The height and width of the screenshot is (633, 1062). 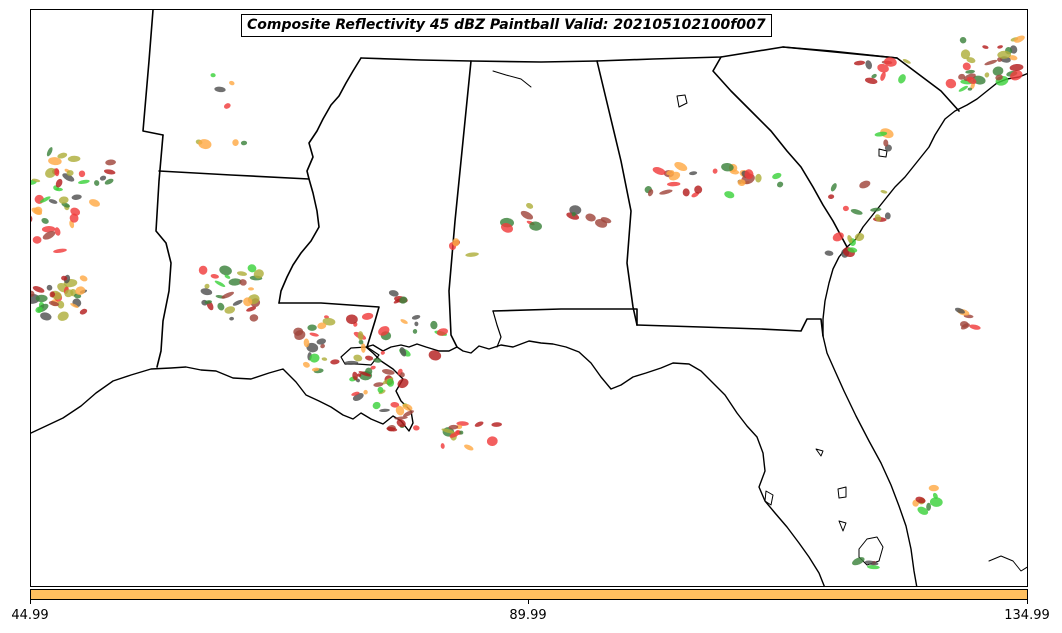 I want to click on colorbar-tick-label-mid: 89.99, so click(x=528, y=615).